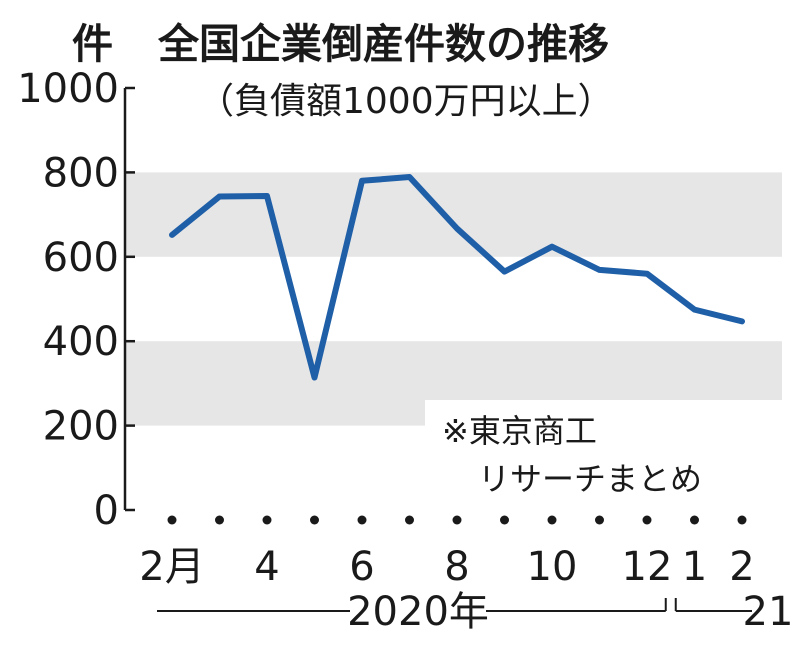 The height and width of the screenshot is (646, 800). I want to click on y-tick-label: 0, so click(106, 511).